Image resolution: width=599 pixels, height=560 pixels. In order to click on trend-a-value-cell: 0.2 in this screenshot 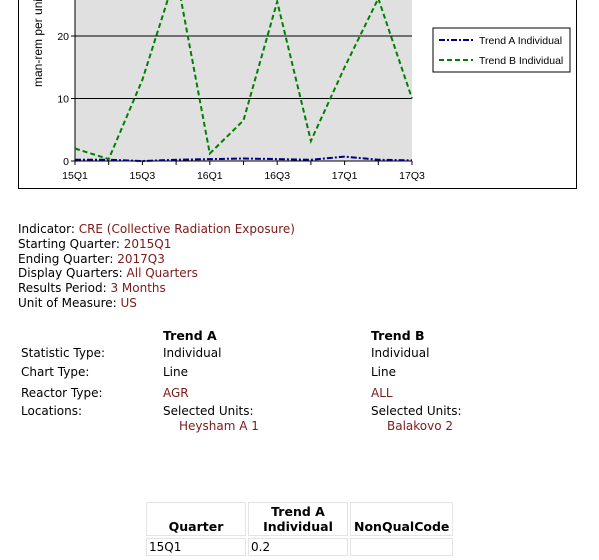, I will do `click(298, 547)`.